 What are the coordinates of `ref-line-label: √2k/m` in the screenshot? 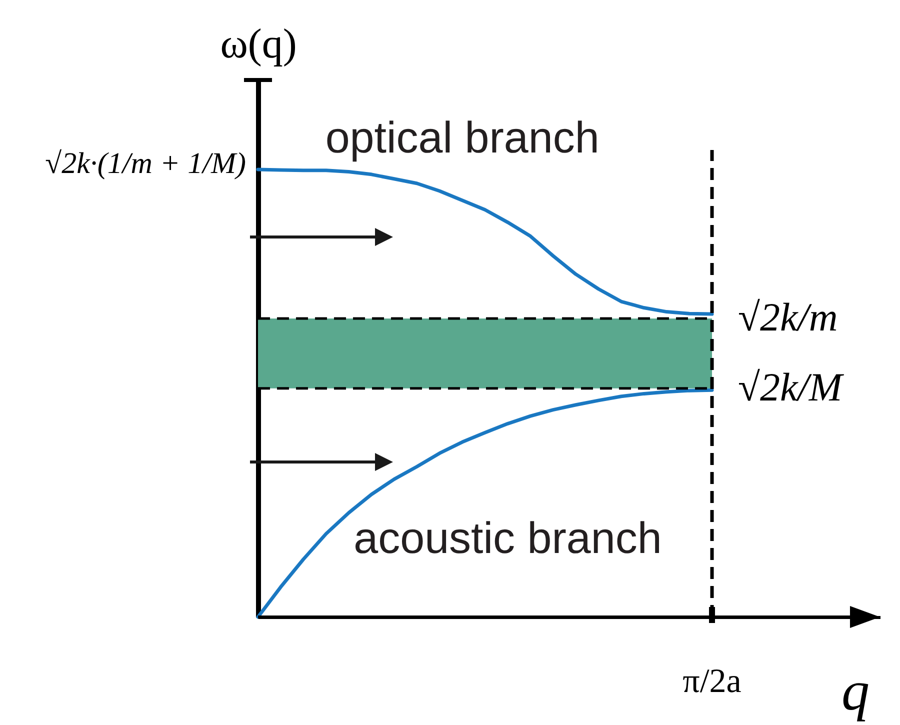 It's located at (788, 317).